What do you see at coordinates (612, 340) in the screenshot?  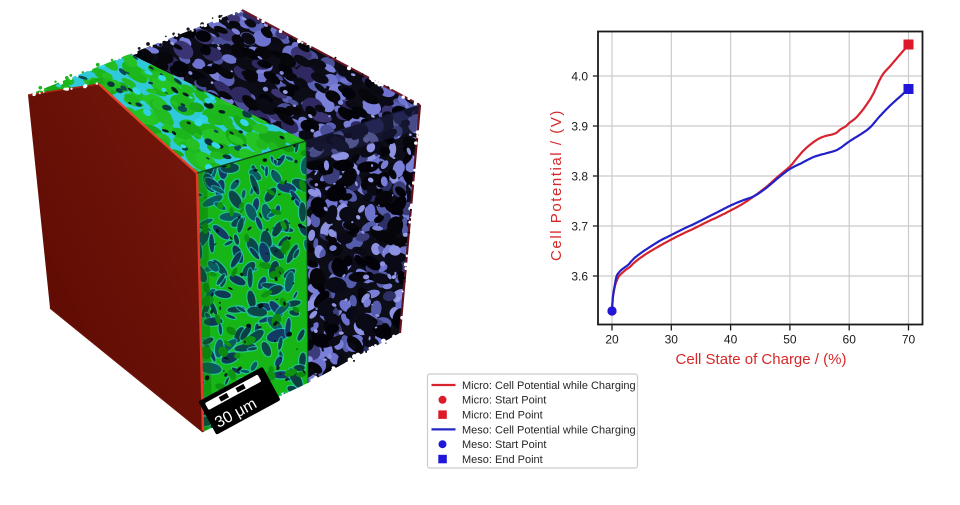 I see `svg-text: 20` at bounding box center [612, 340].